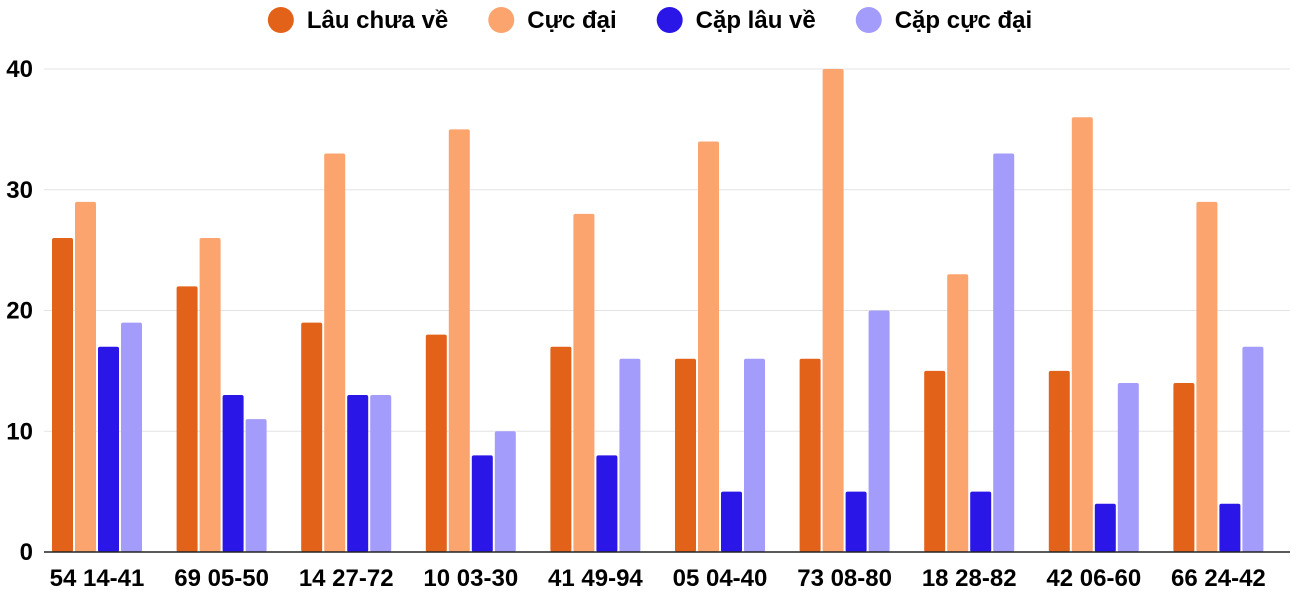 Image resolution: width=1300 pixels, height=600 pixels. Describe the element at coordinates (969, 578) in the screenshot. I see `x-tick-label: 18 28-82` at that location.